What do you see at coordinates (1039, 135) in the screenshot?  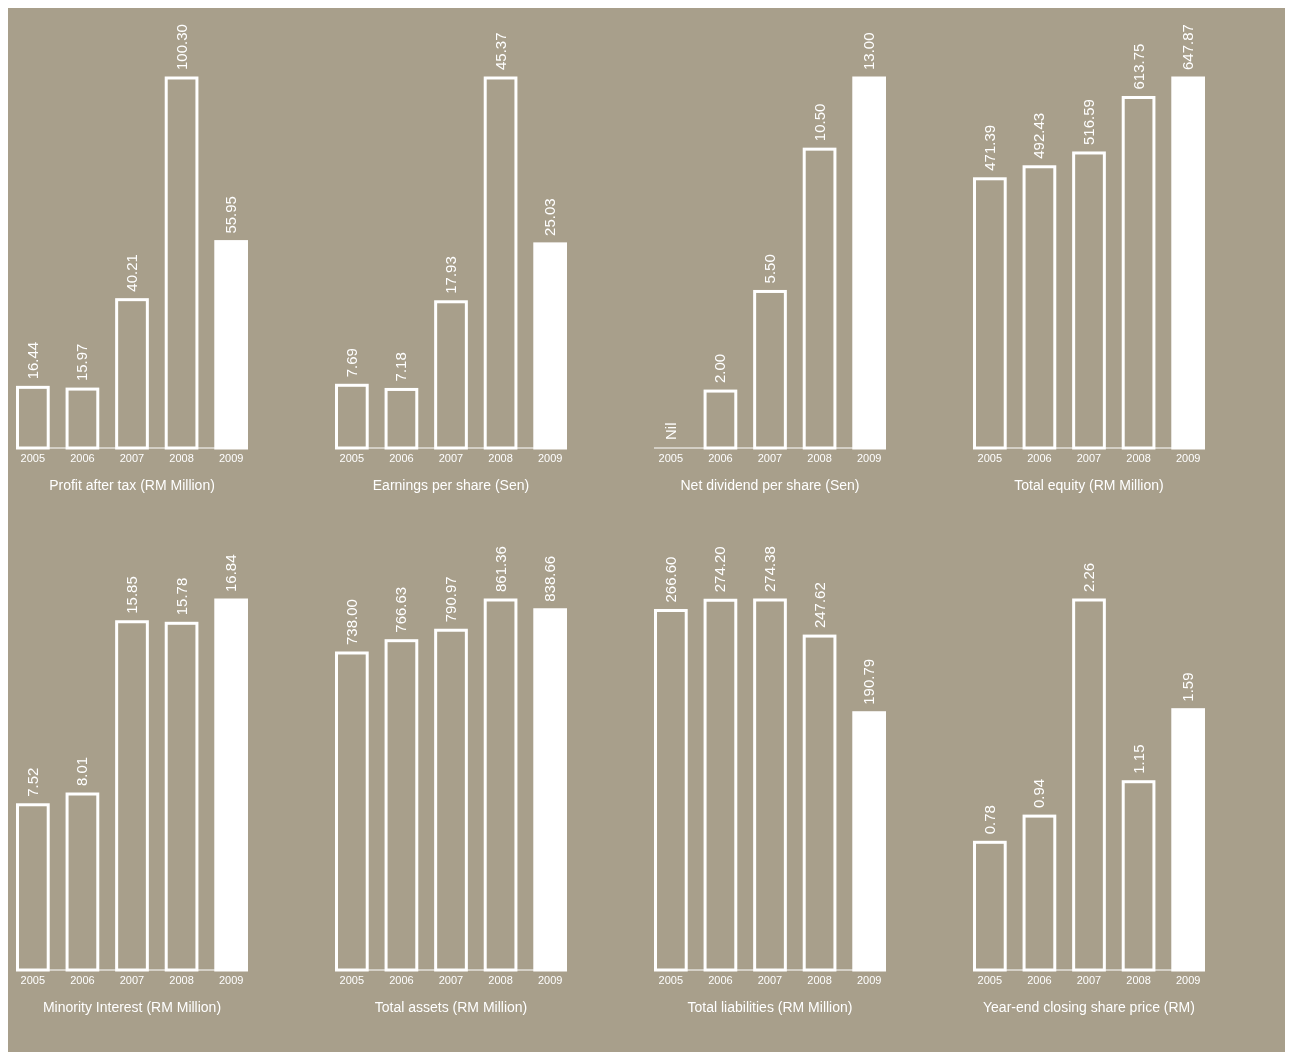 I see `data-label: 492.43` at bounding box center [1039, 135].